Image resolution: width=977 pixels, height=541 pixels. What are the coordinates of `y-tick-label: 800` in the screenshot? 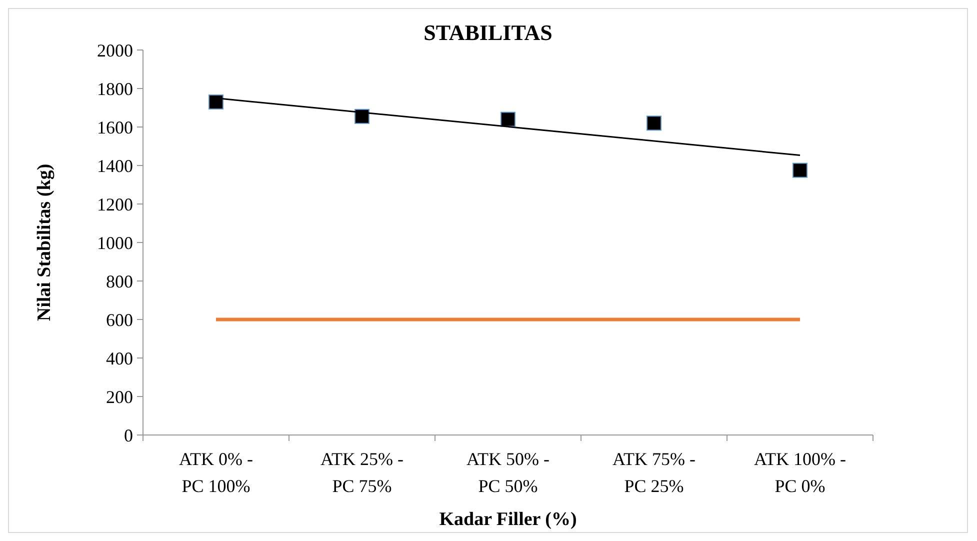 It's located at (119, 281).